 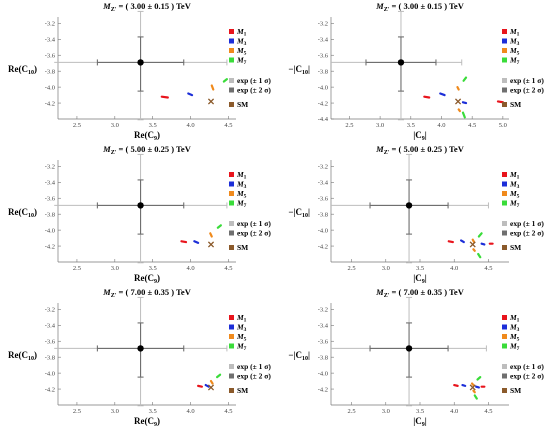 I want to click on y-tick-label: -3.6, so click(x=50, y=198).